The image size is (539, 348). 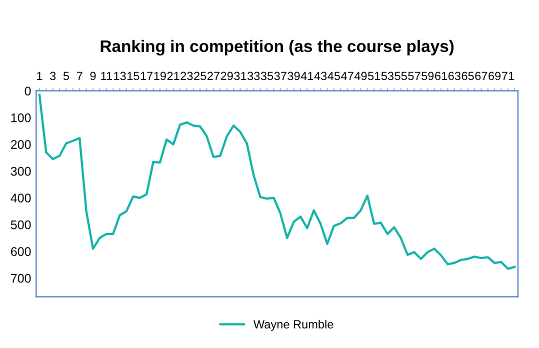 What do you see at coordinates (280, 76) in the screenshot?
I see `x-tick-label: 37` at bounding box center [280, 76].